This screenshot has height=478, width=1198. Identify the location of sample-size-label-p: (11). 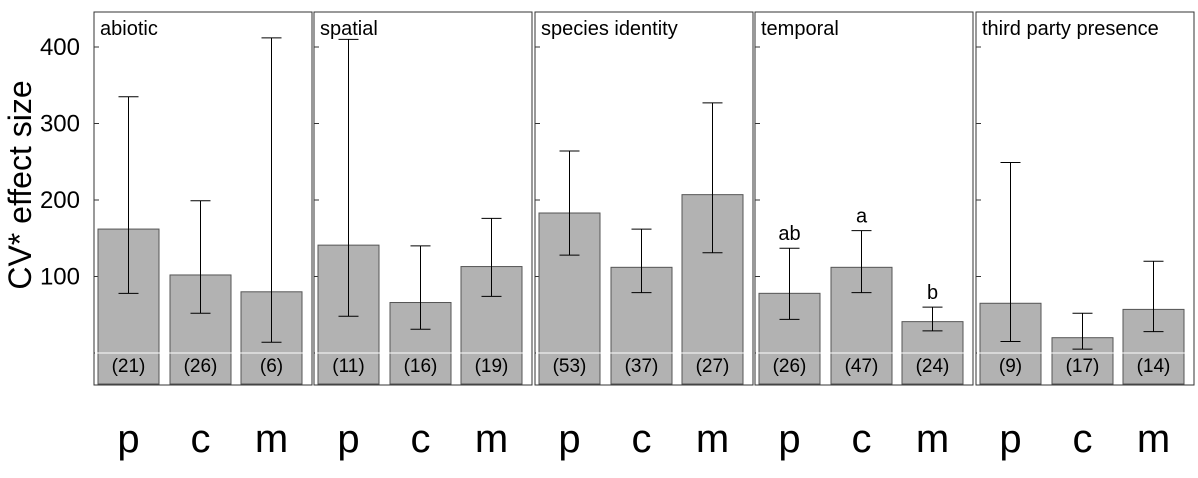
(348, 366).